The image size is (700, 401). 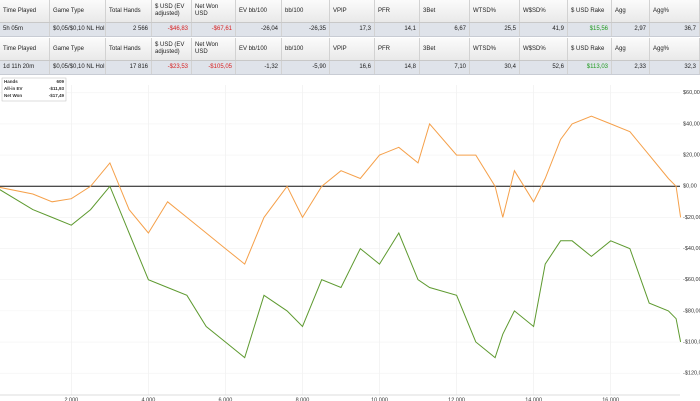 What do you see at coordinates (397, 29) in the screenshot?
I see `data-cell: 14,1` at bounding box center [397, 29].